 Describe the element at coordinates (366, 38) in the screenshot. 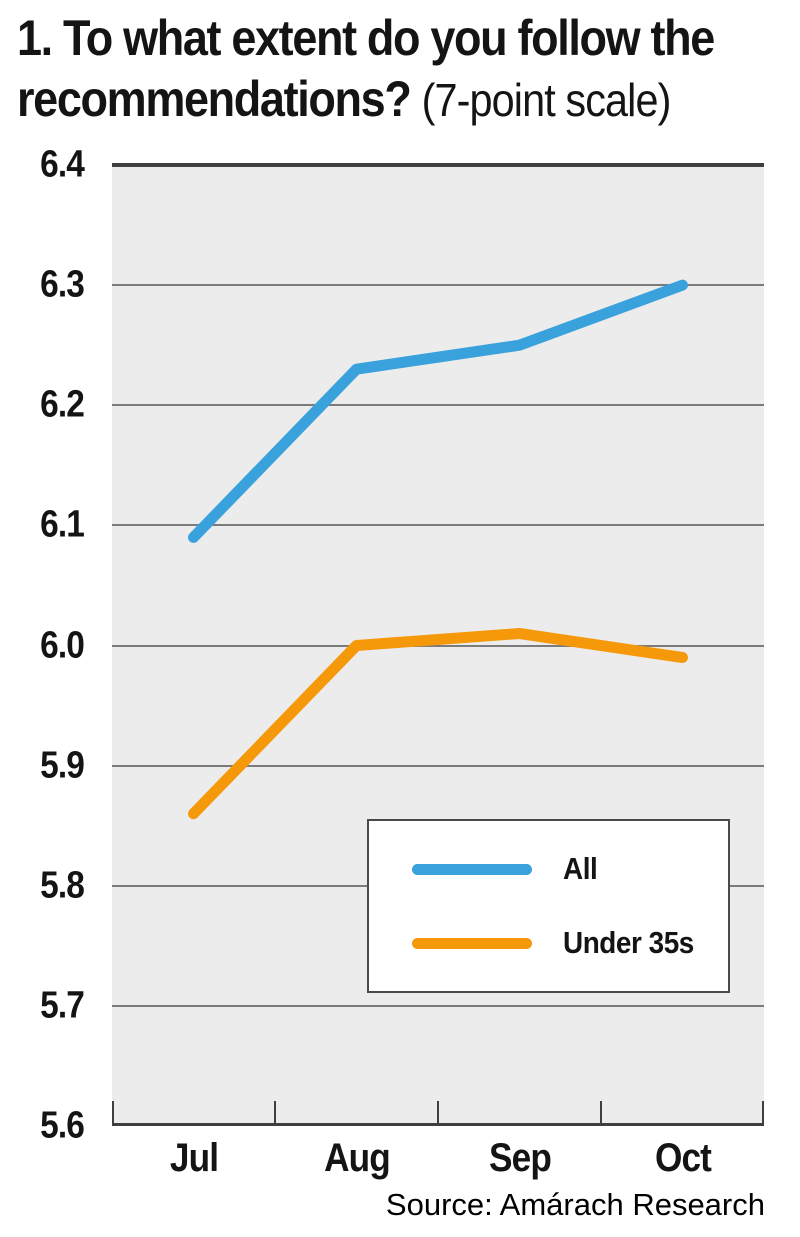

I see `chart-title-line1: 1. To what extent do you follow the` at that location.